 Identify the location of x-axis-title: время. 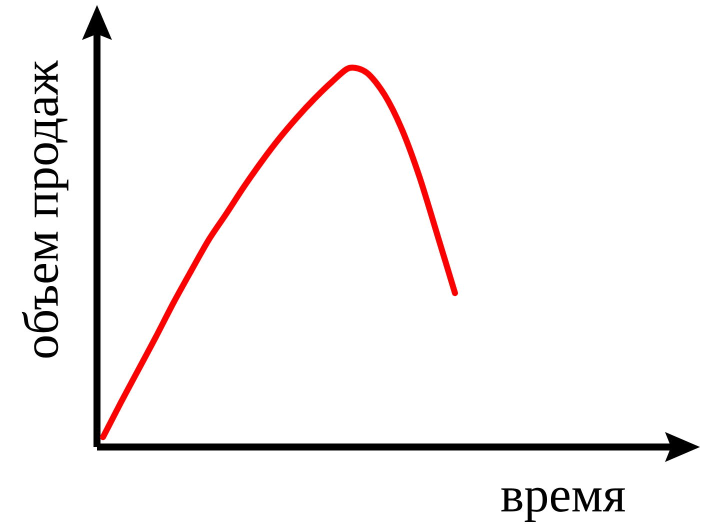
(563, 505).